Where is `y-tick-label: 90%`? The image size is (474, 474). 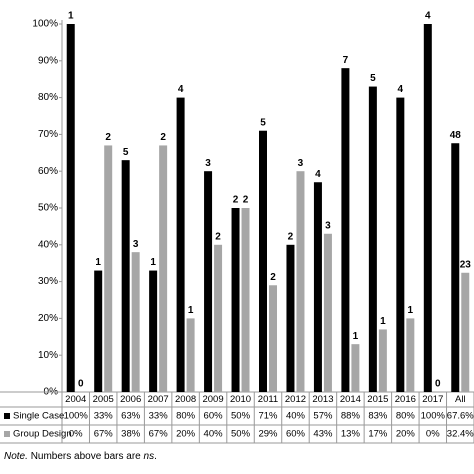 y-tick-label: 90% is located at coordinates (48, 60).